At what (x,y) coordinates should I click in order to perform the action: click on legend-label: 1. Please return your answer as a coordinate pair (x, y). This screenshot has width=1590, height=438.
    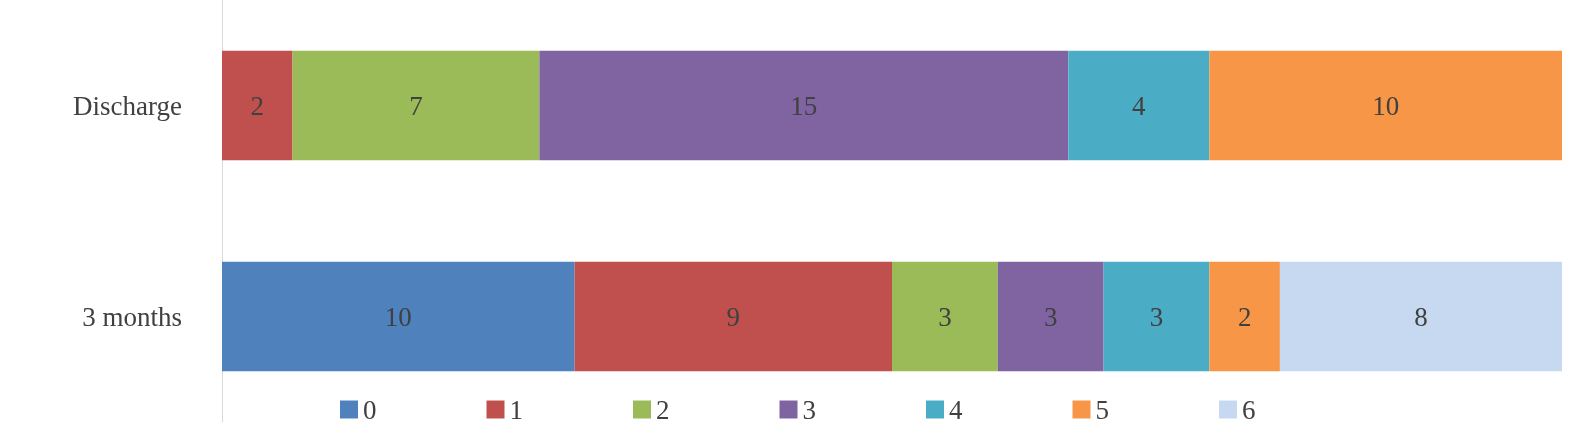
    Looking at the image, I should click on (516, 409).